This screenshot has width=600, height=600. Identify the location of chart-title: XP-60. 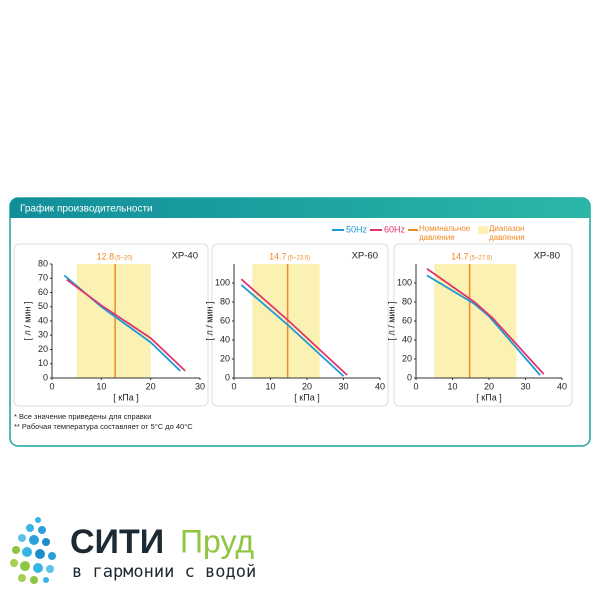
(365, 256).